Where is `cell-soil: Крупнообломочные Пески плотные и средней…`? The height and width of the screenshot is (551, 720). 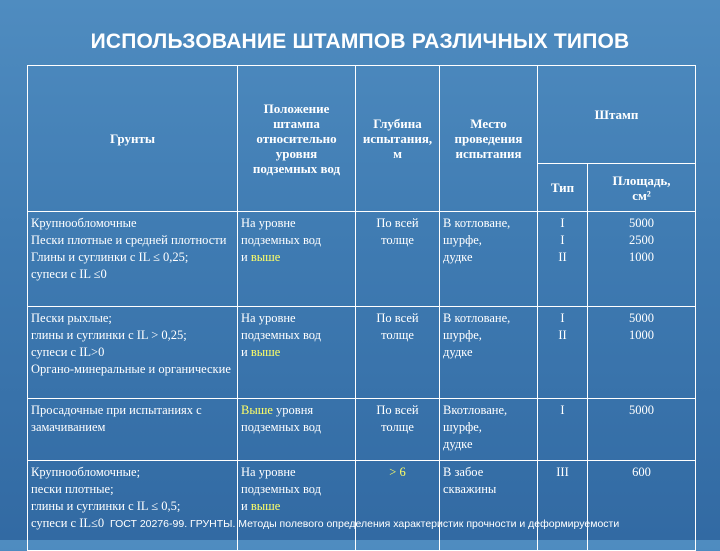 cell-soil: Крупнообломочные Пески плотные и средней… is located at coordinates (132, 259).